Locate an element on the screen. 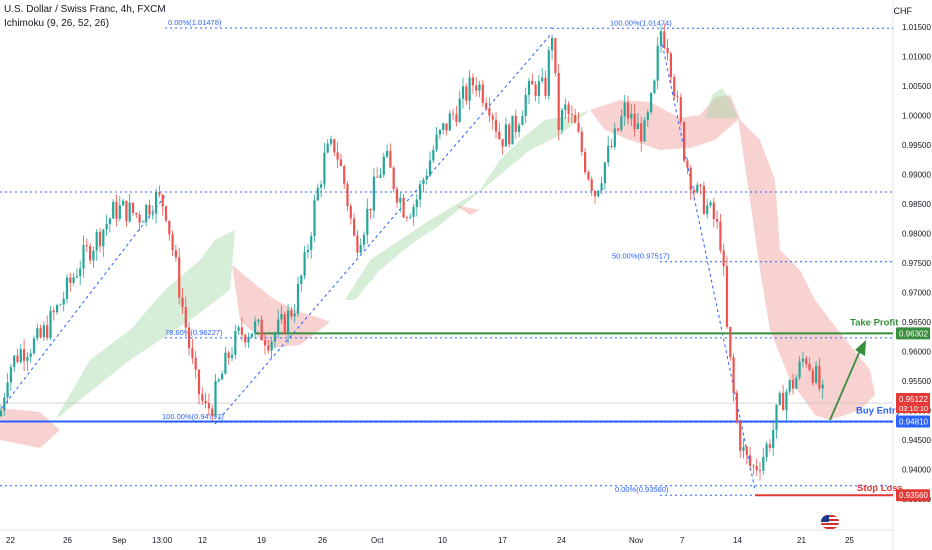 Image resolution: width=932 pixels, height=550 pixels. indicator-label: Ichimoku (9, 26, 52, 26) is located at coordinates (57, 23).